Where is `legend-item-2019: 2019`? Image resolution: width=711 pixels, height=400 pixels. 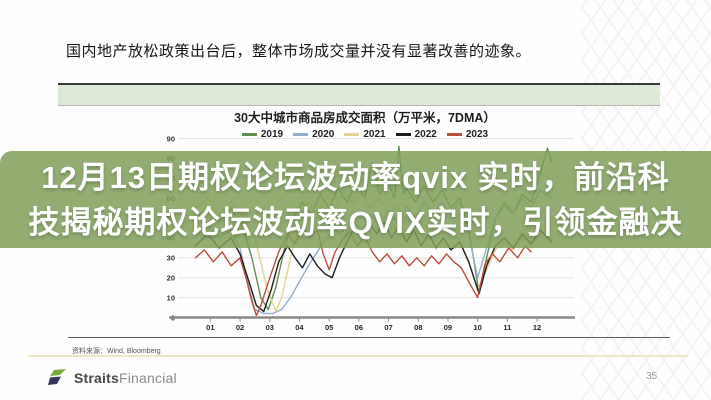
legend-item-2019: 2019 is located at coordinates (262, 134).